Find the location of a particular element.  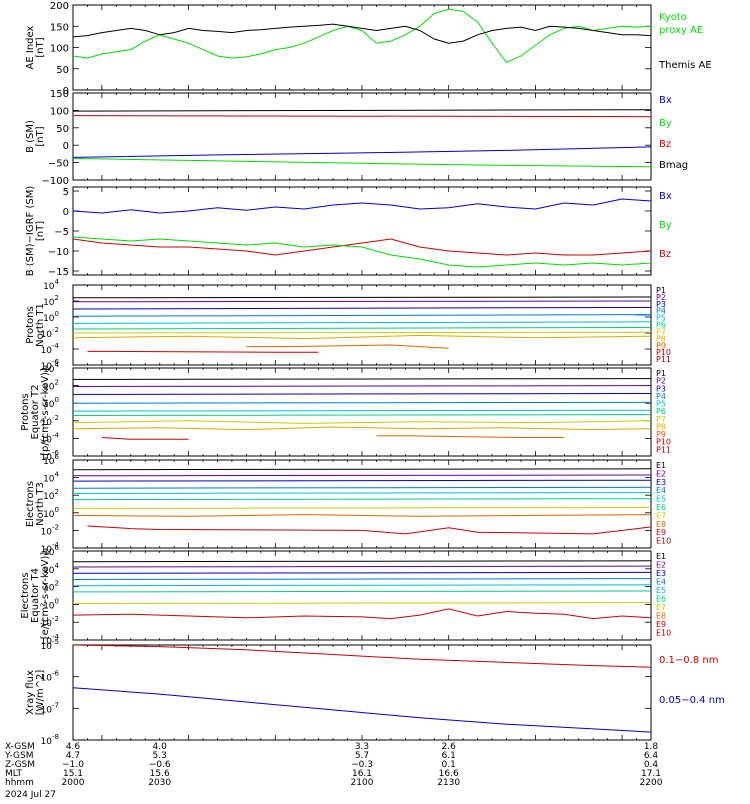

y-axis-label: B (SM) is located at coordinates (30, 136).